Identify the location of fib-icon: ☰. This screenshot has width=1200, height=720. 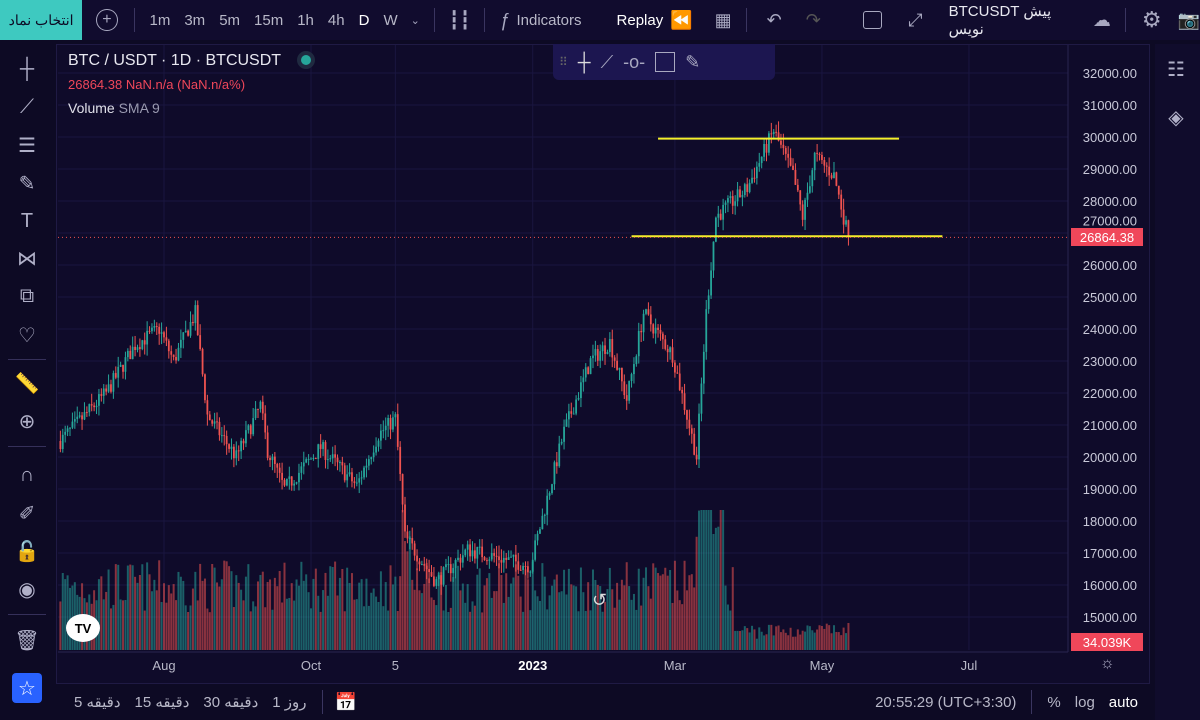
(27, 145).